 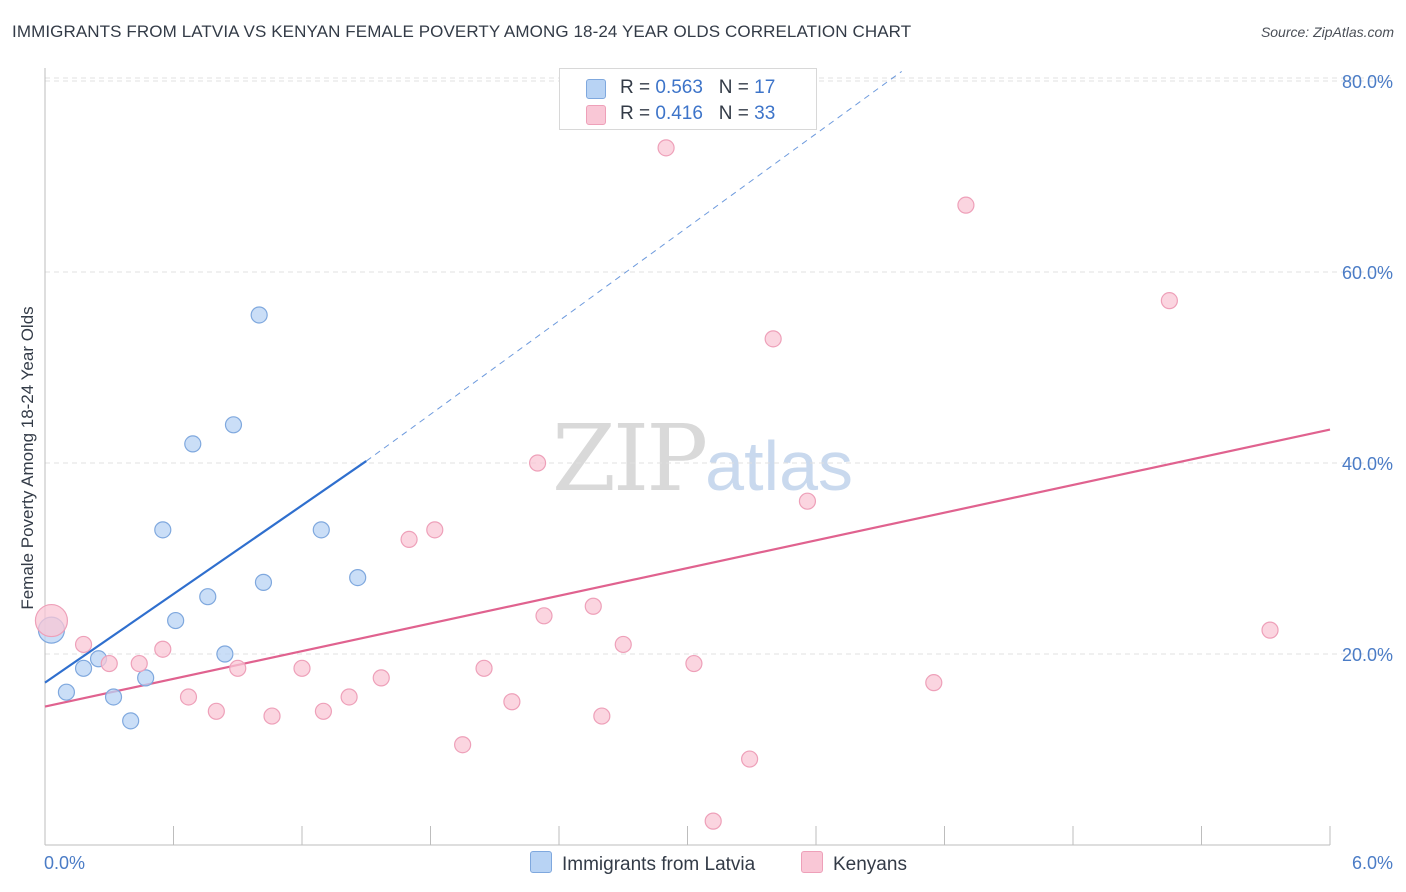 What do you see at coordinates (870, 864) in the screenshot?
I see `kenya-legend-label: Kenyans` at bounding box center [870, 864].